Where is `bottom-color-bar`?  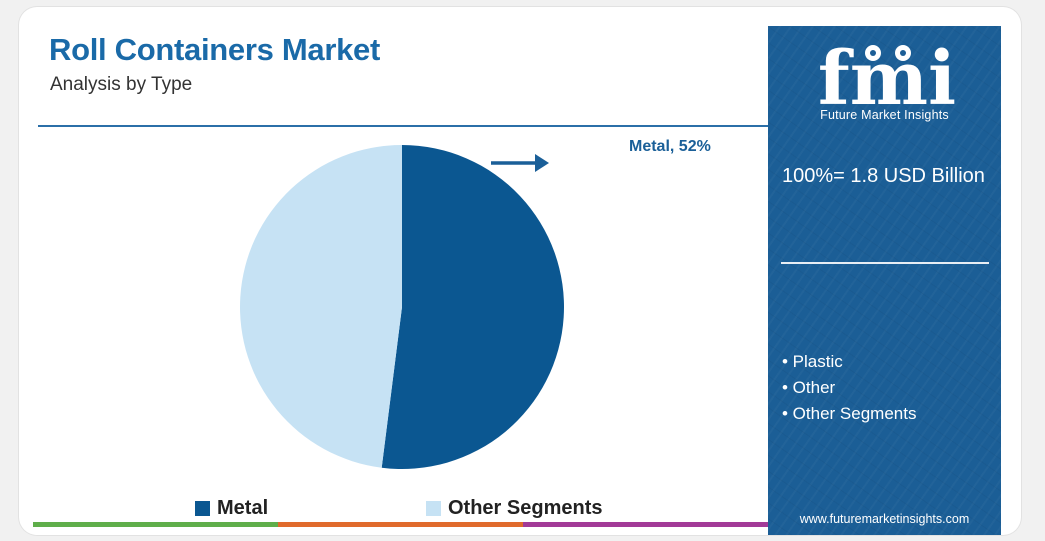
bottom-color-bar is located at coordinates (400, 524).